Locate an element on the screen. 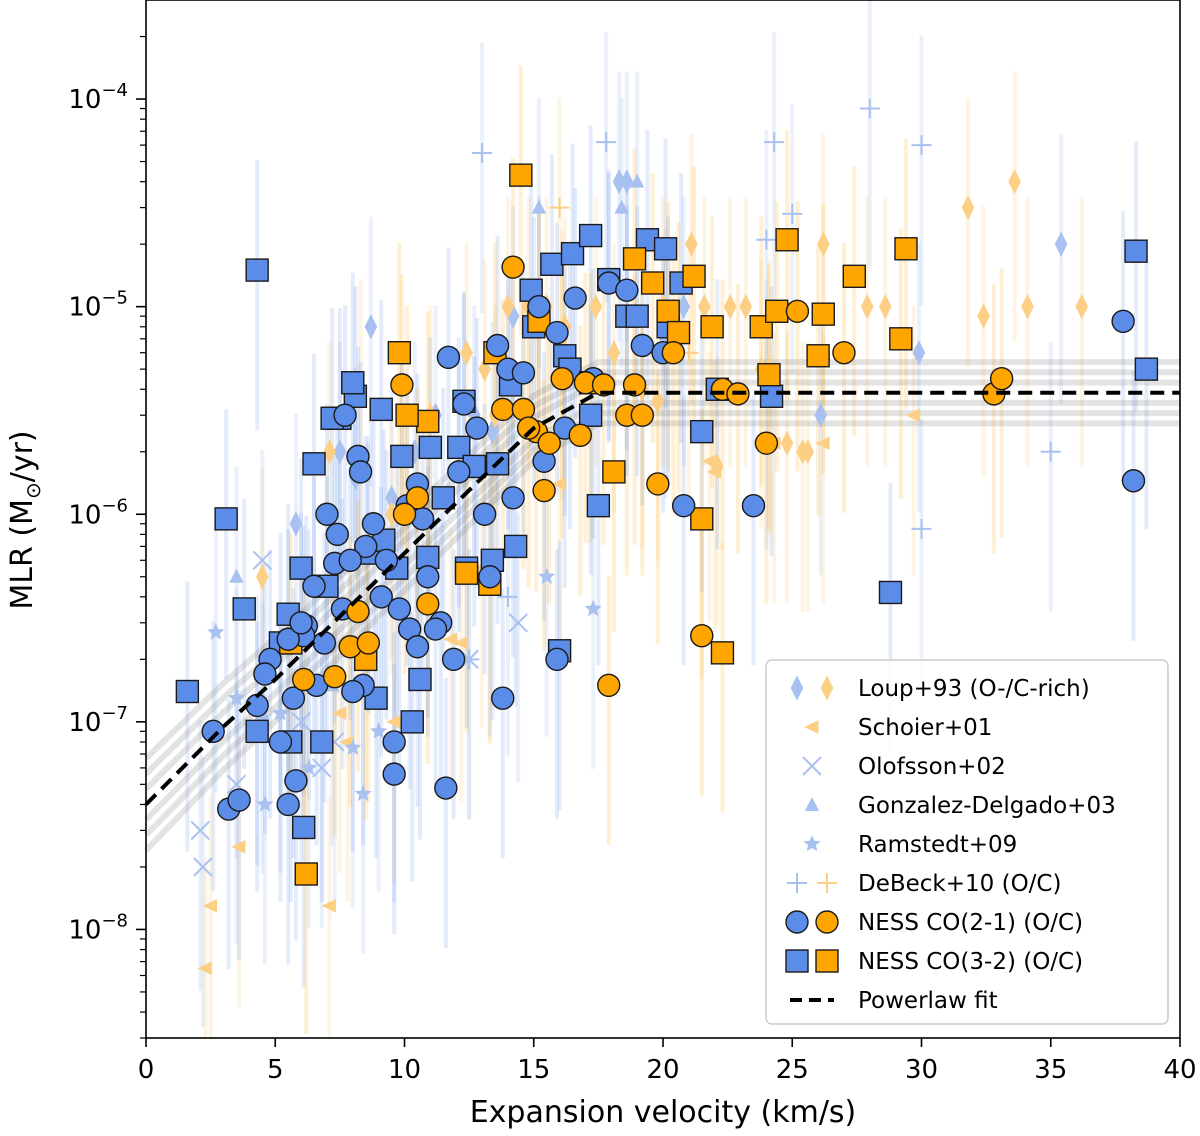 This screenshot has height=1136, width=1200. legend-label: Loup+93 (O-/C-rich) is located at coordinates (974, 689).